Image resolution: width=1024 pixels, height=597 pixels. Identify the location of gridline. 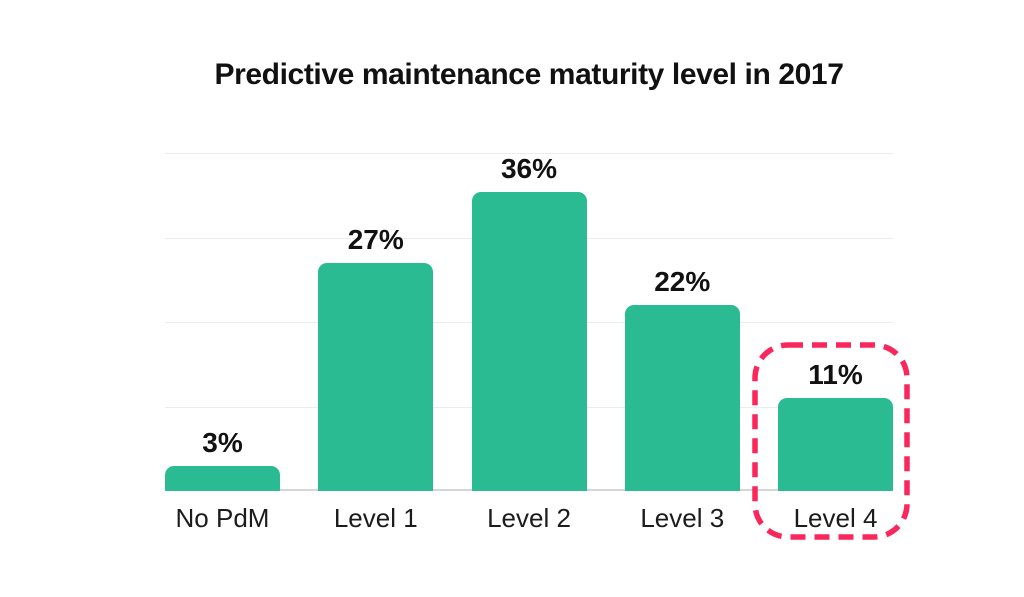
(529, 153).